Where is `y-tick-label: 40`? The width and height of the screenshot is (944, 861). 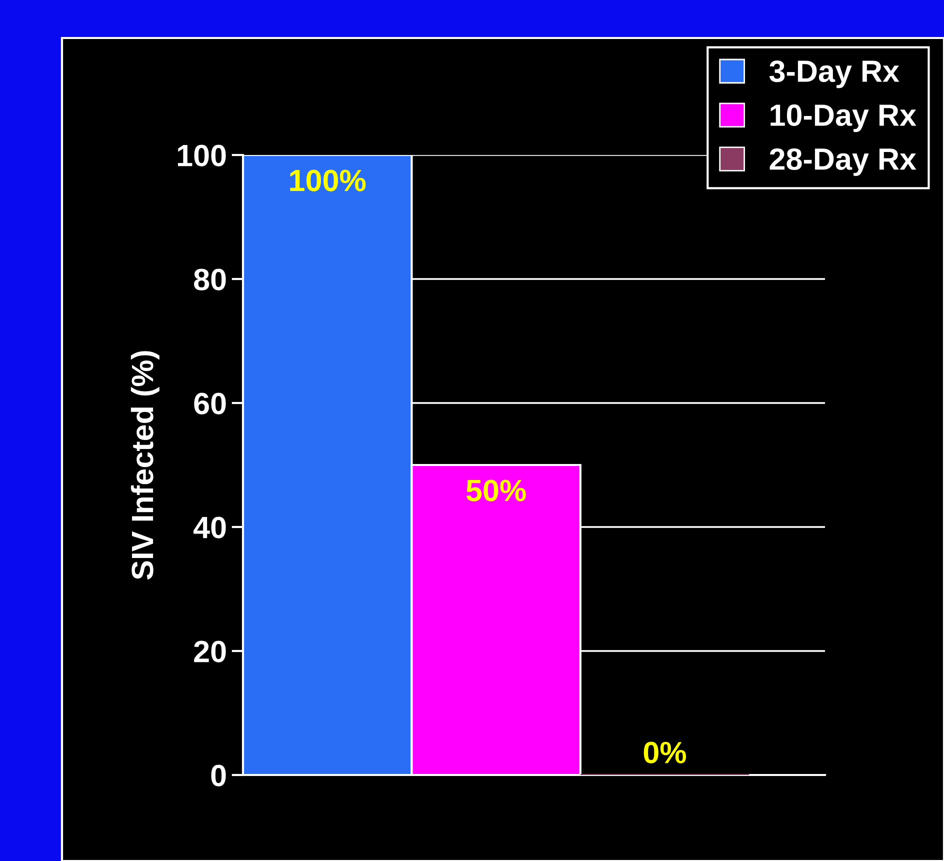
y-tick-label: 40 is located at coordinates (210, 527).